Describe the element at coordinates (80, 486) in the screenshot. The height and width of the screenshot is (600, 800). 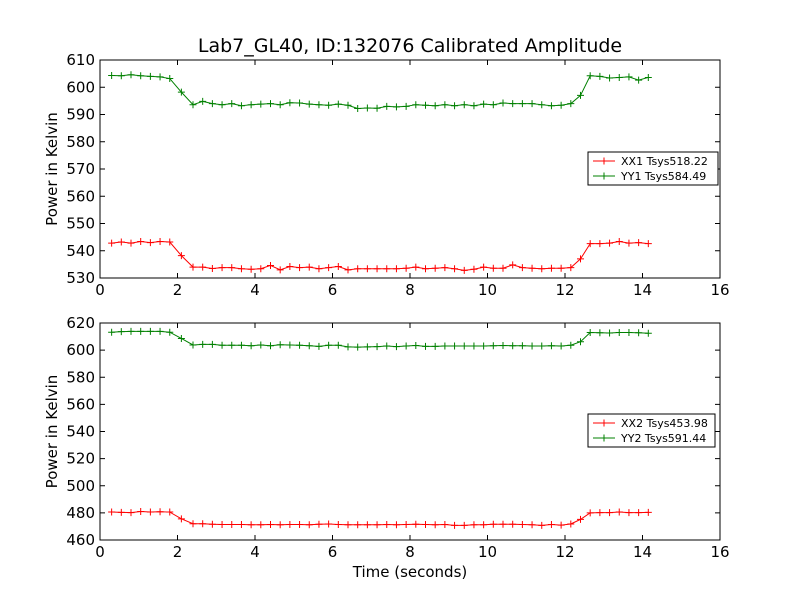
I see `y-tick-label: 500` at that location.